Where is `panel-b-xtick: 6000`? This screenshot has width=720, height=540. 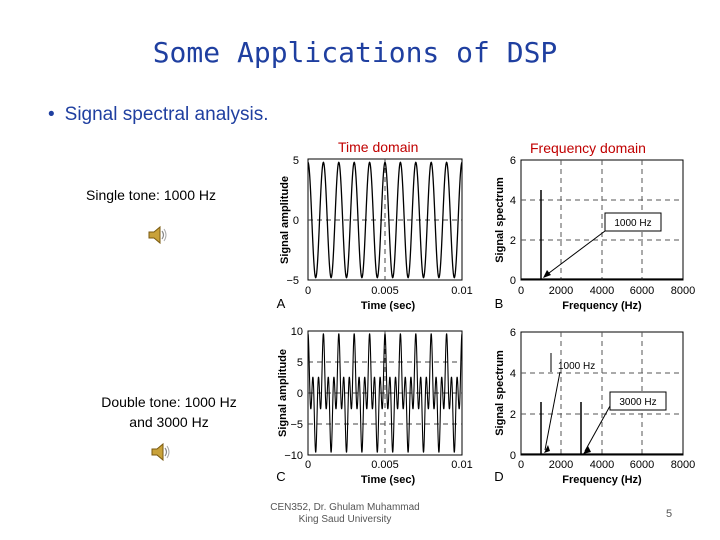
panel-b-xtick: 6000 is located at coordinates (642, 291).